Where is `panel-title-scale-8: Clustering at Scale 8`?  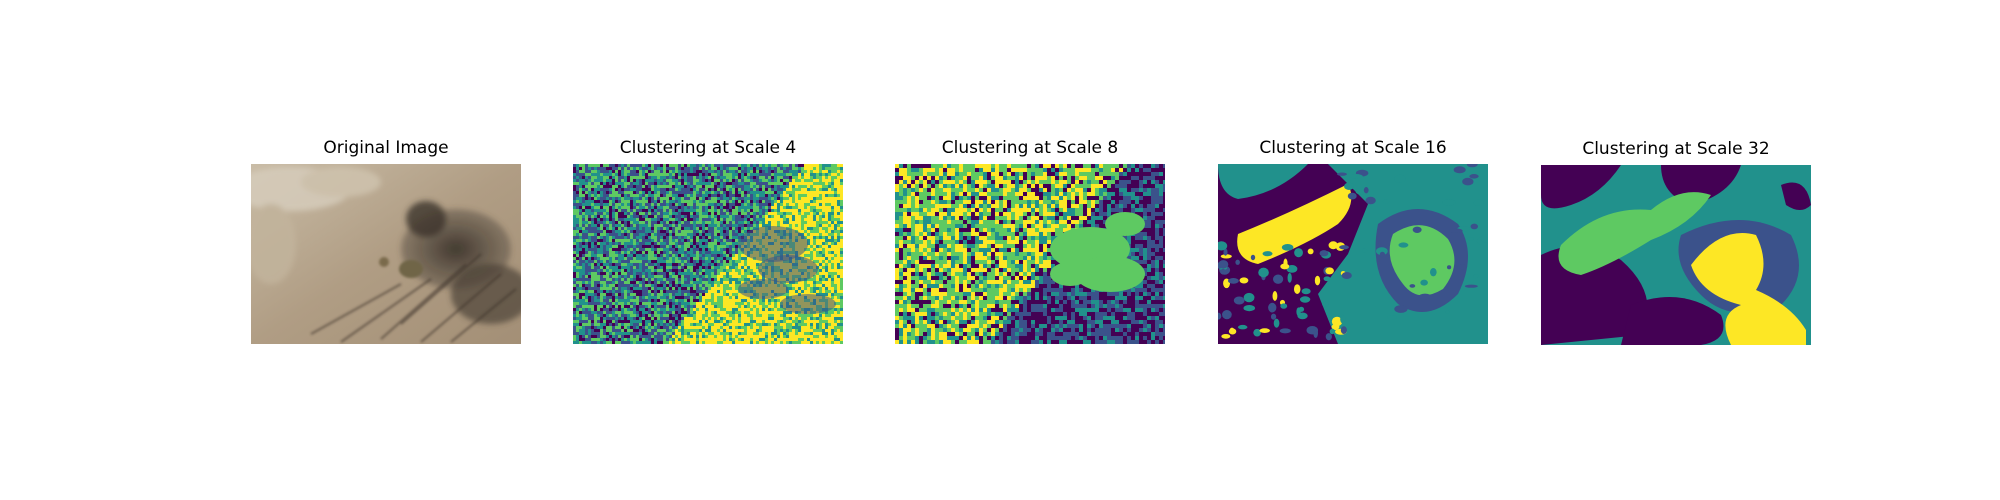
panel-title-scale-8: Clustering at Scale 8 is located at coordinates (1030, 148).